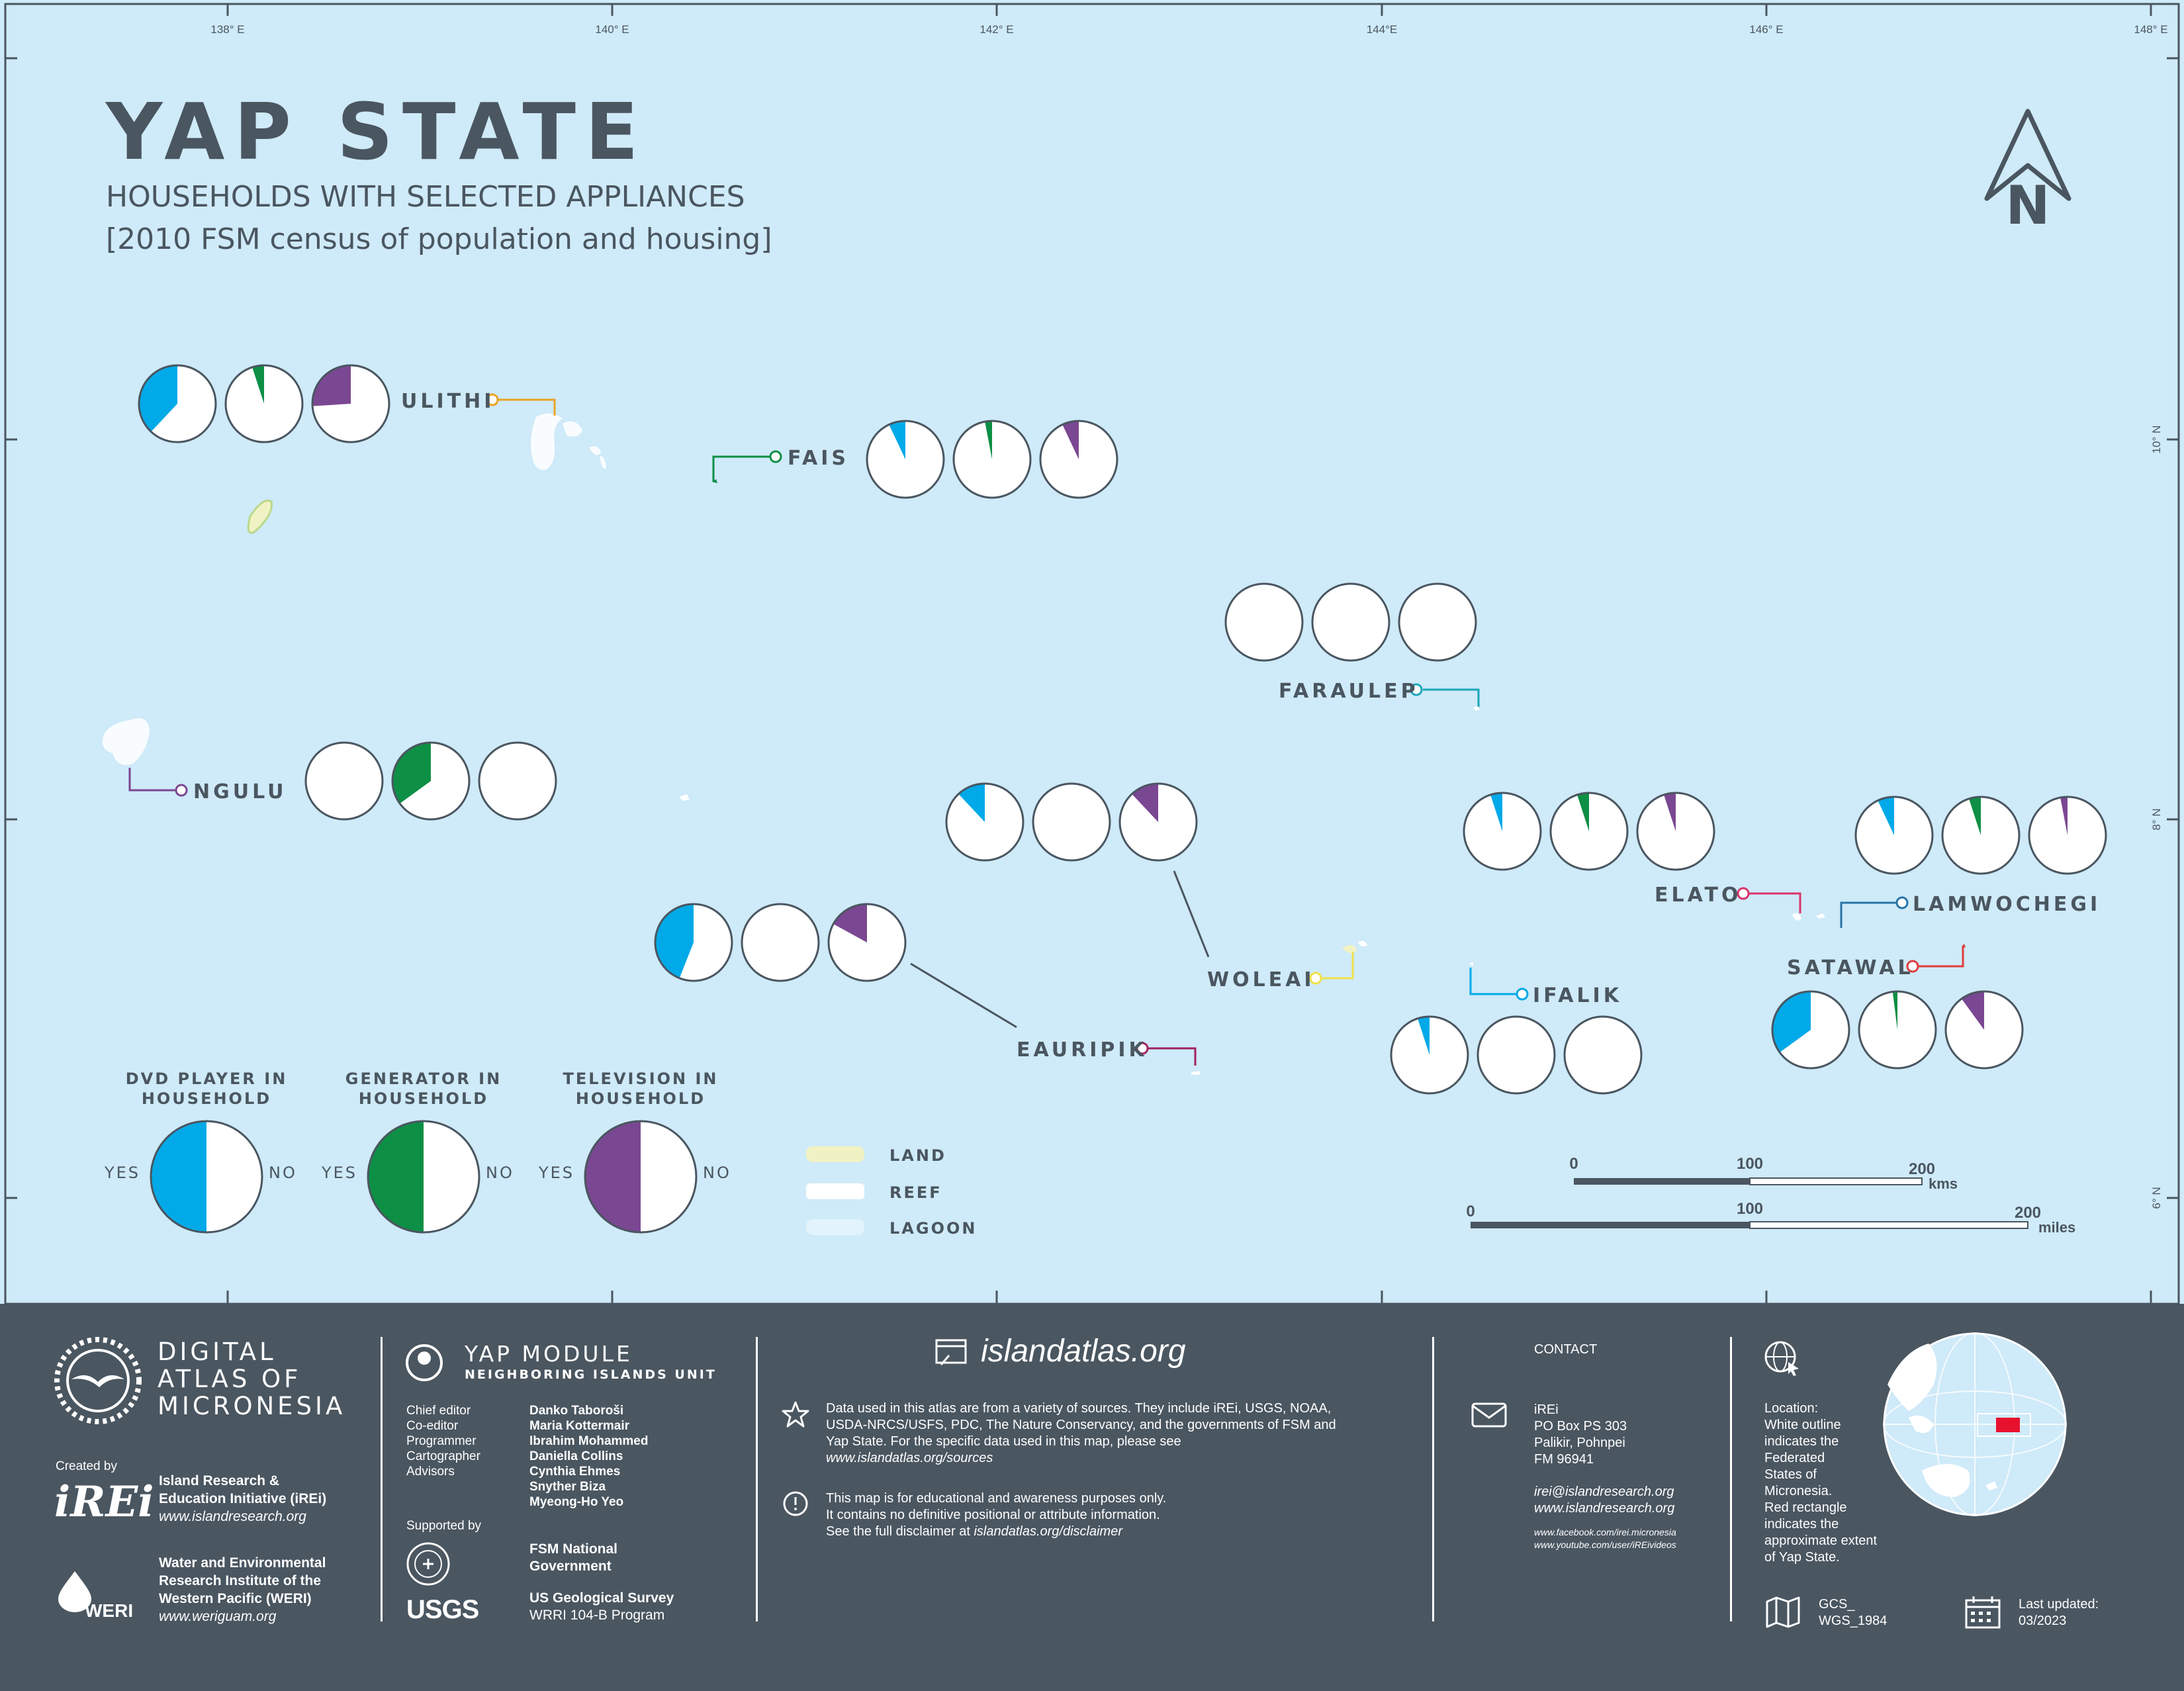 This screenshot has width=2184, height=1691. Describe the element at coordinates (1382, 29) in the screenshot. I see `lon-label-144: 144°E` at that location.